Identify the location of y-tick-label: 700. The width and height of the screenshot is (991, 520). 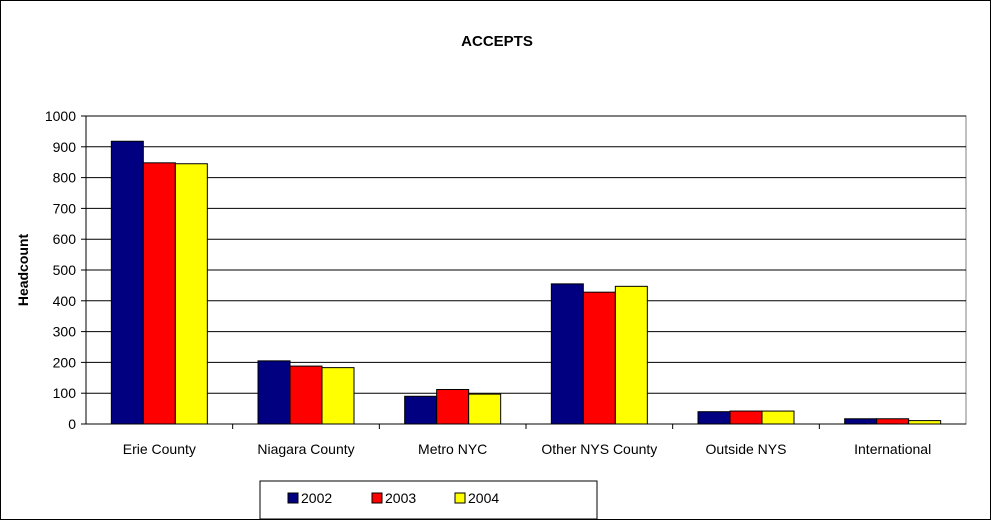
(65, 208).